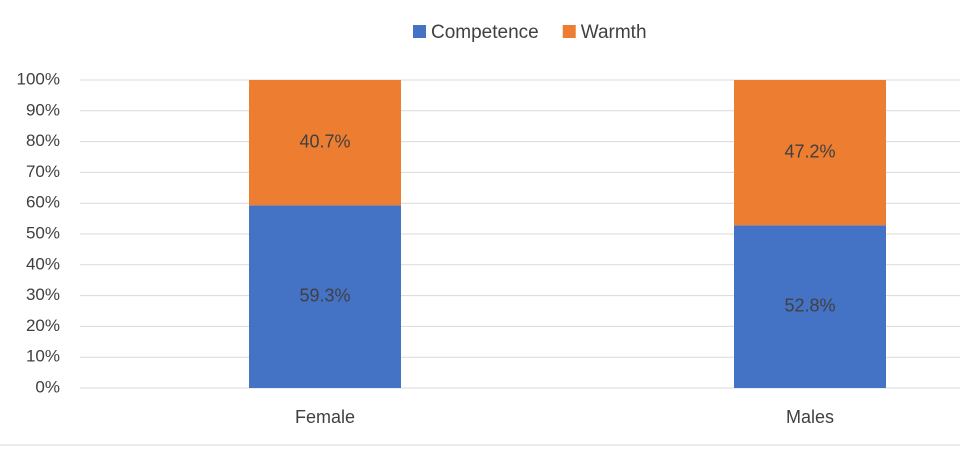 Image resolution: width=960 pixels, height=451 pixels. I want to click on y-tick-label: 20%, so click(43, 325).